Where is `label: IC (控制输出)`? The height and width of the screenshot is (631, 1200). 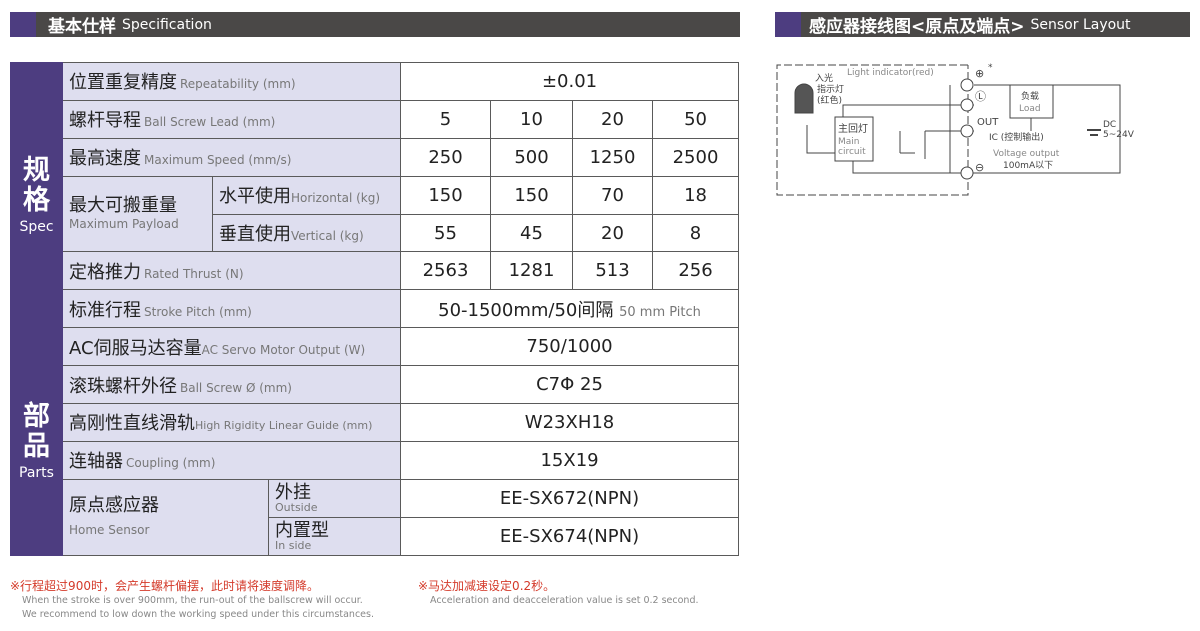
label: IC (控制输出) is located at coordinates (1016, 137).